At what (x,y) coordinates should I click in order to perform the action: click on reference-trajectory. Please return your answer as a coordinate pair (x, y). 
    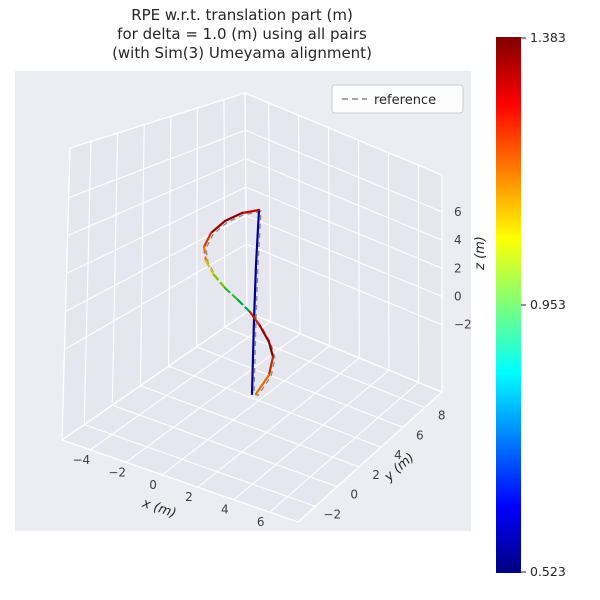
    Looking at the image, I should click on (240, 303).